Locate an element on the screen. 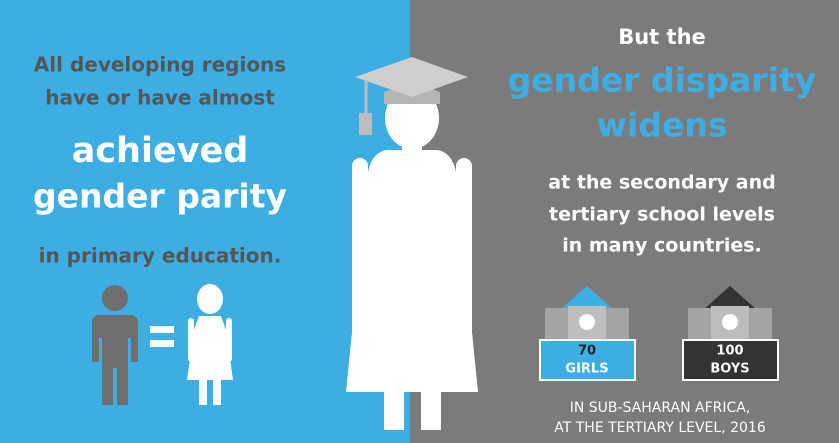  right-headline: gender disparity is located at coordinates (662, 80).